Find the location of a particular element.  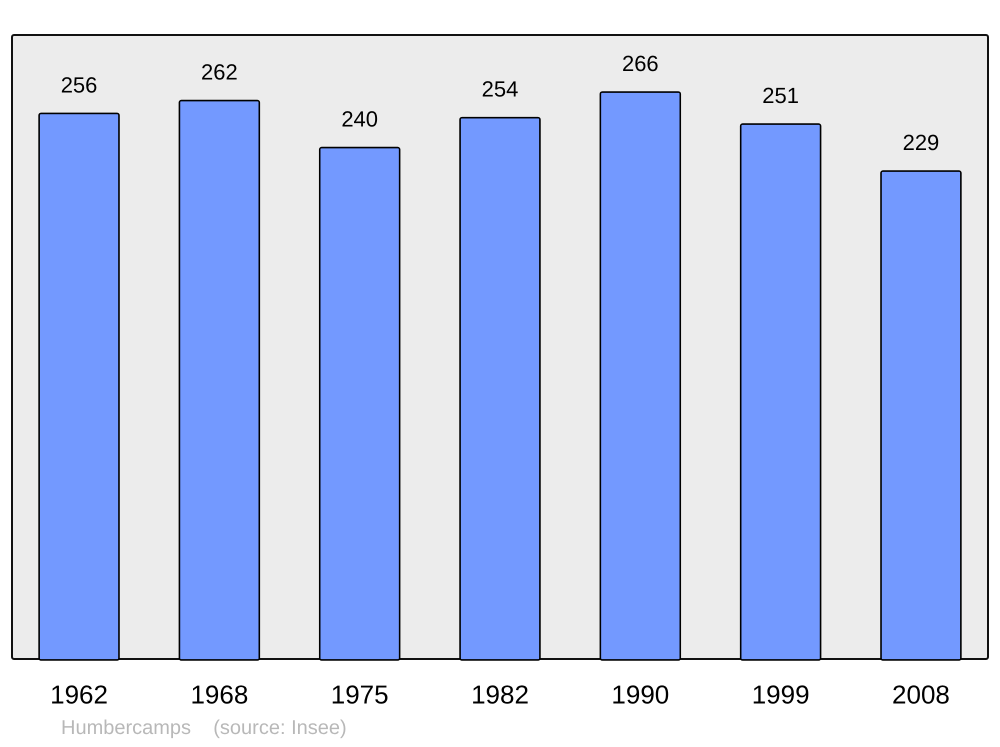

data-label: 229 is located at coordinates (921, 143).